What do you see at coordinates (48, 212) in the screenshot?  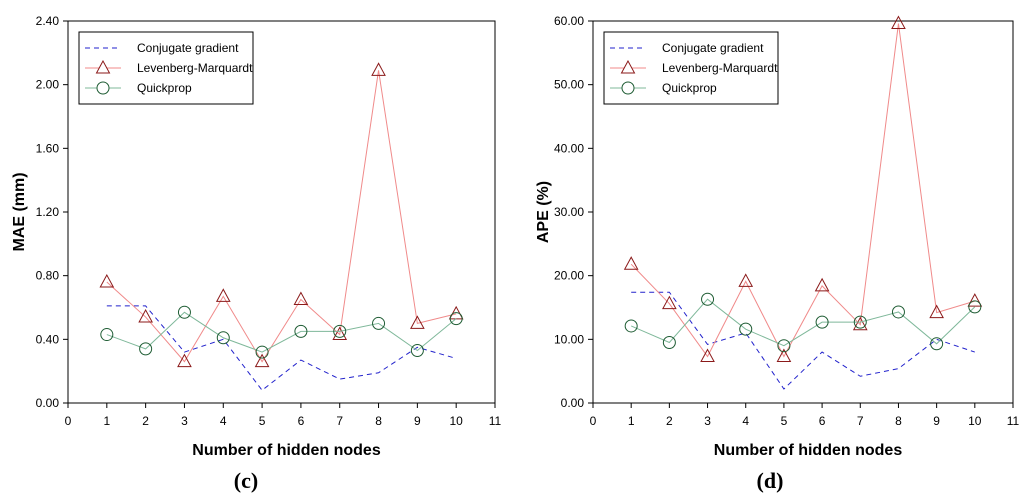 I see `y-tick-label: 1.20` at bounding box center [48, 212].